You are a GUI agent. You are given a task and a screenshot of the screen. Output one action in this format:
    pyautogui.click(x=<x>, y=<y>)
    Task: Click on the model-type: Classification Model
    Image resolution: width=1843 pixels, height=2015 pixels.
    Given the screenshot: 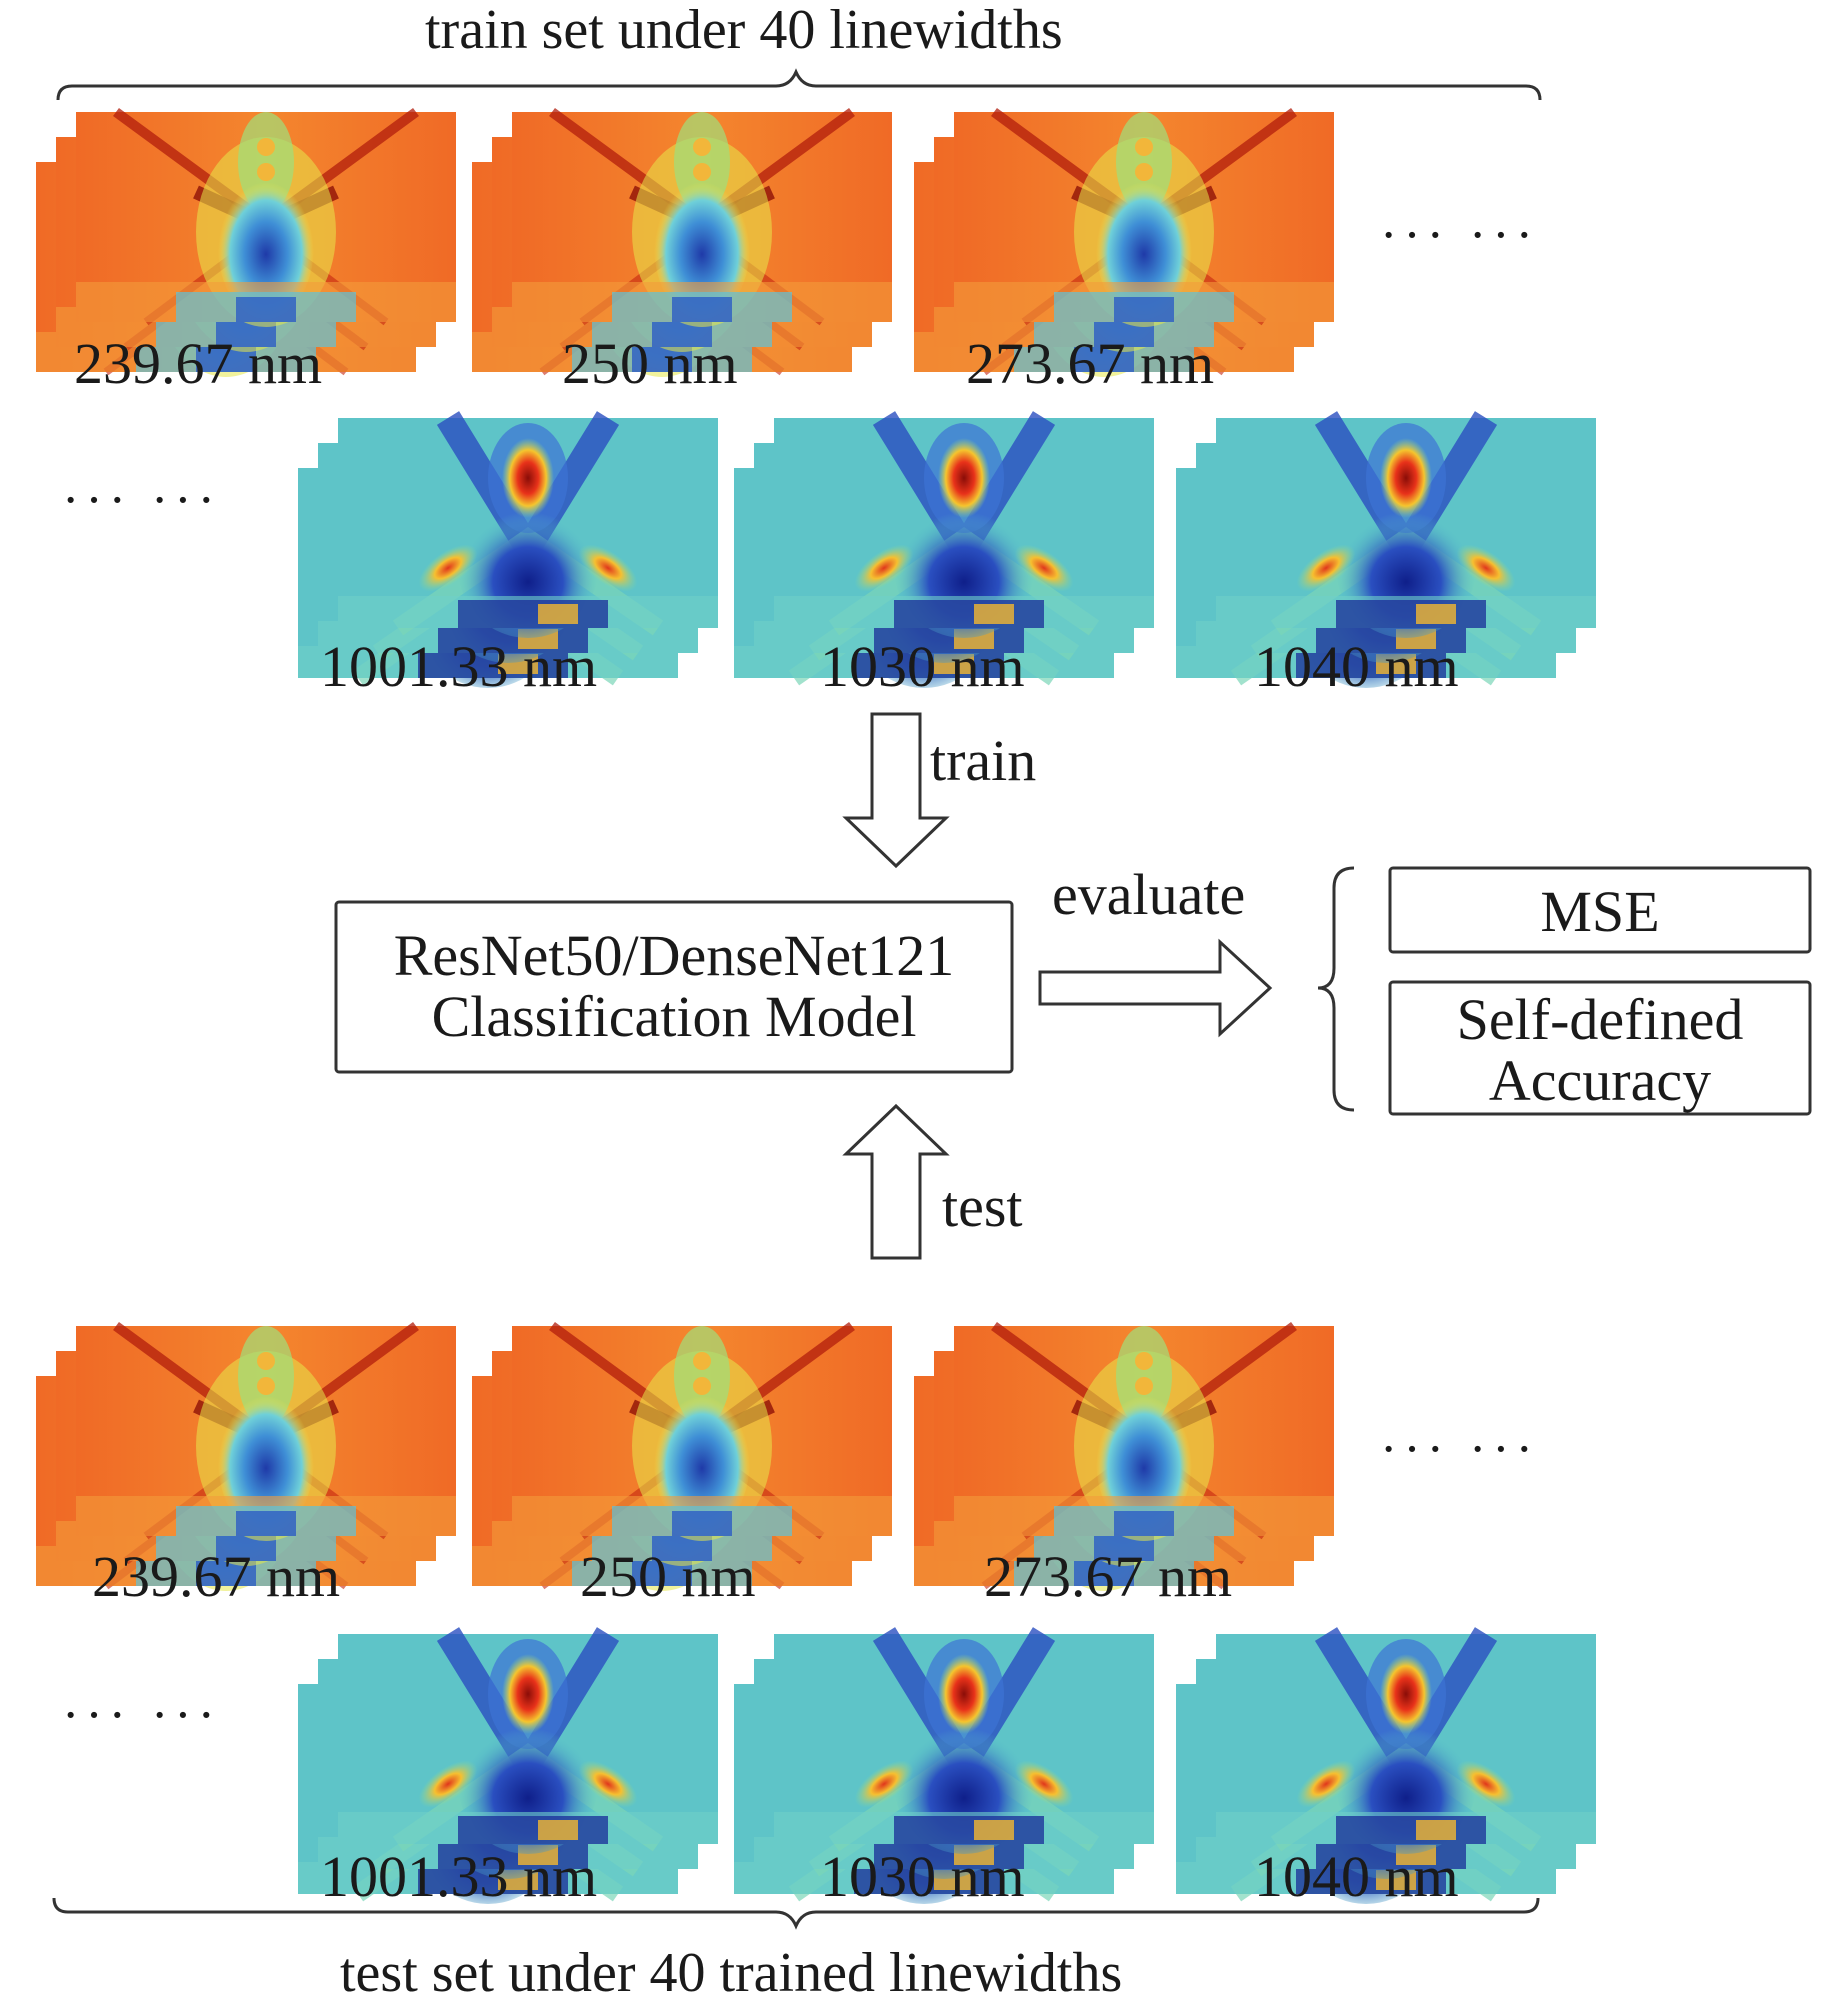 What is the action you would take?
    pyautogui.click(x=674, y=1016)
    